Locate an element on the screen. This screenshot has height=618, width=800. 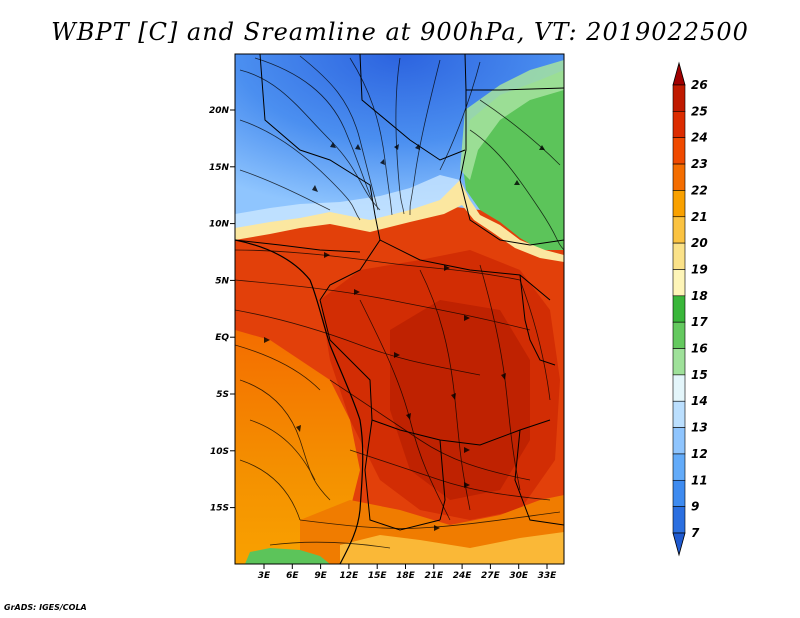
colorbar-label: 23 is located at coordinates (699, 164).